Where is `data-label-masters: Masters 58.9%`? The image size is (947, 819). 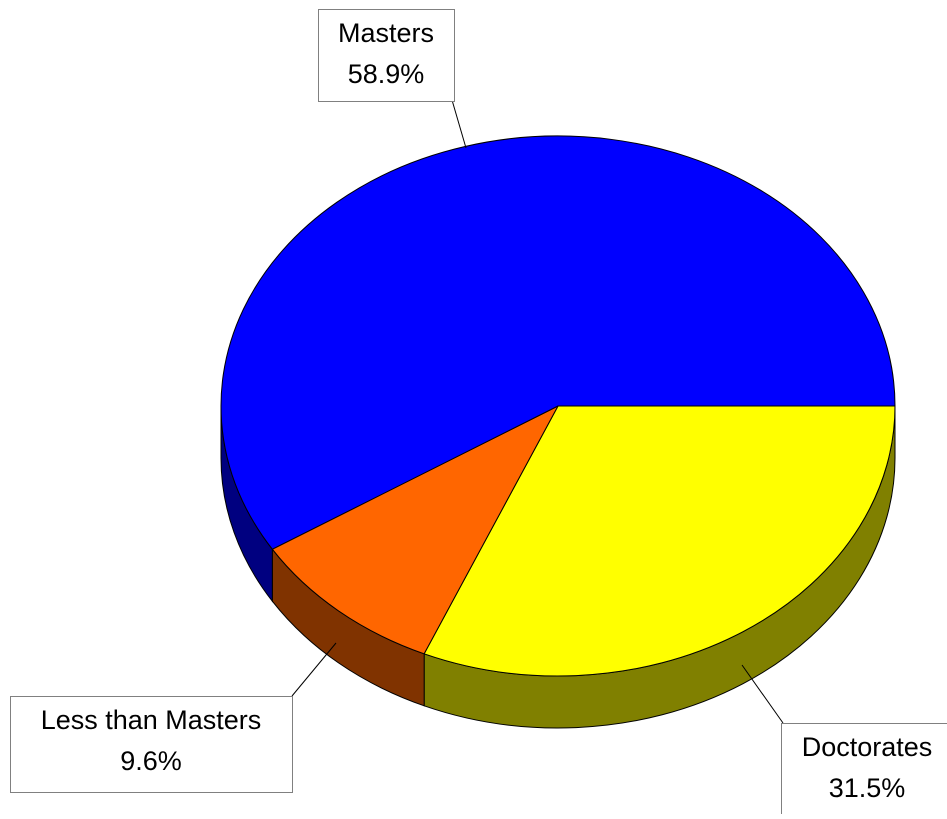 data-label-masters: Masters 58.9% is located at coordinates (387, 56).